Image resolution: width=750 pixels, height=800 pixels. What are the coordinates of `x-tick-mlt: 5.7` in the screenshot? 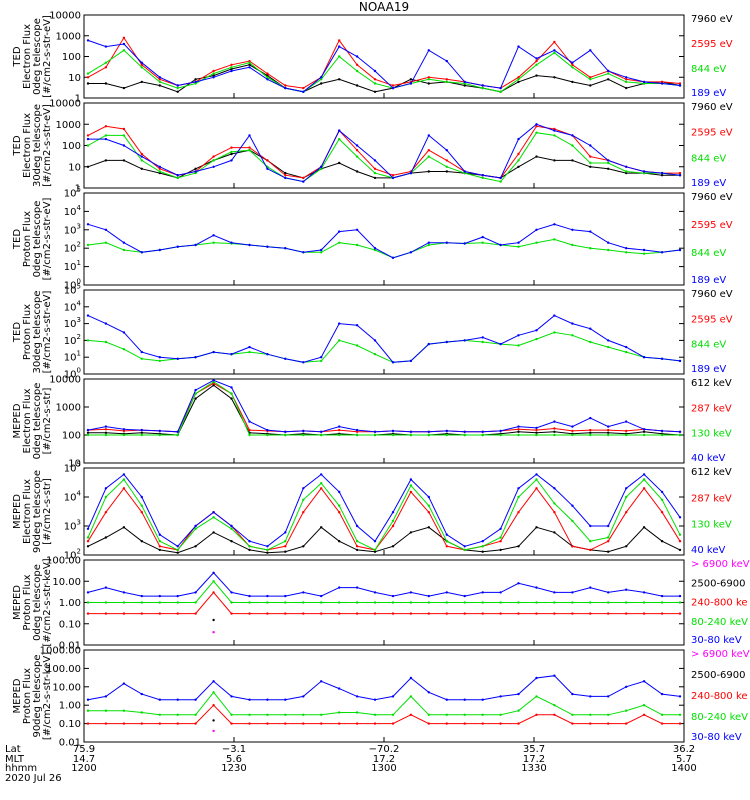 It's located at (684, 759).